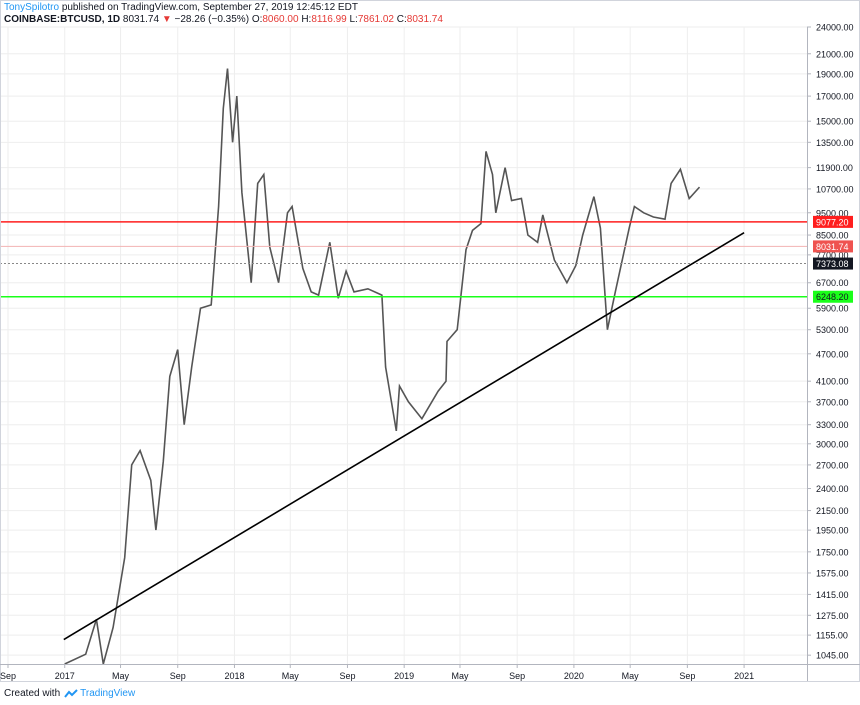 Image resolution: width=860 pixels, height=705 pixels. Describe the element at coordinates (835, 54) in the screenshot. I see `price-tick-label: 21000.00` at that location.